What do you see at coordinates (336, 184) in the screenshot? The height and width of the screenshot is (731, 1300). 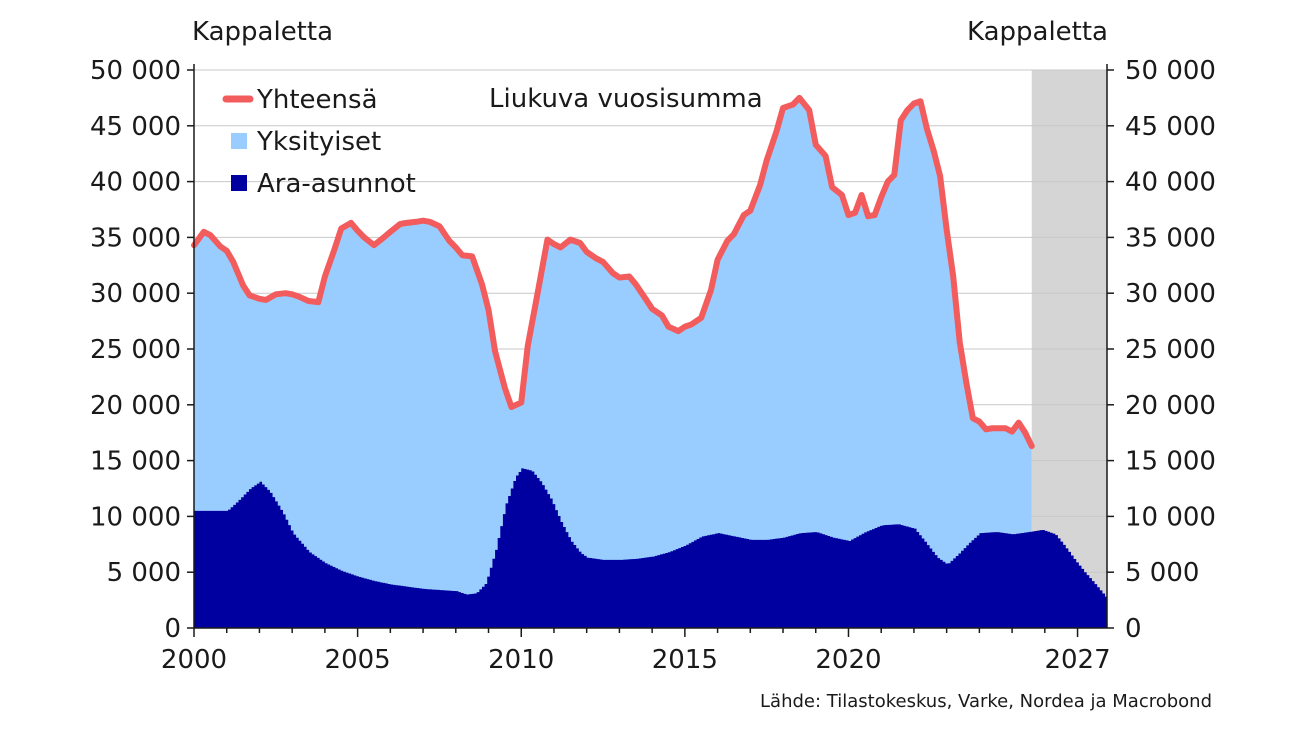 I see `legend-label-ara: Ara-asunnot` at bounding box center [336, 184].